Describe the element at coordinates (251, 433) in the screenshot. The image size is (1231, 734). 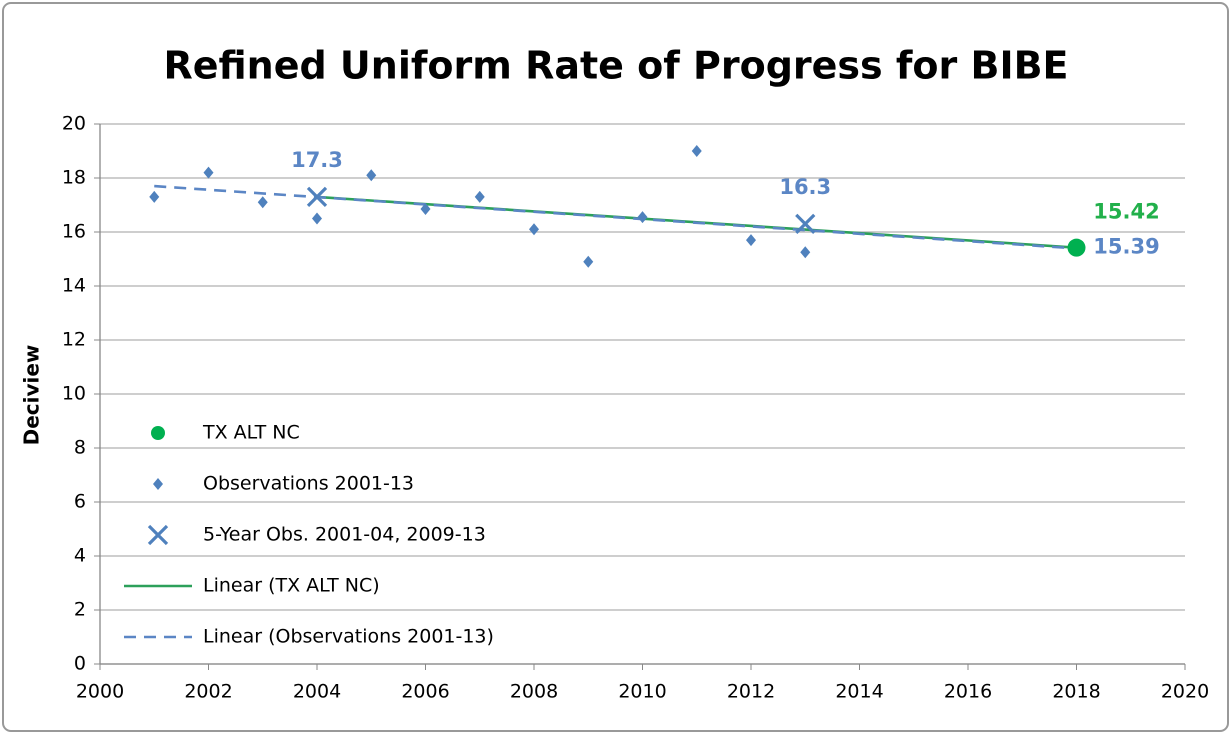
I see `legend-label: TX ALT NC` at that location.